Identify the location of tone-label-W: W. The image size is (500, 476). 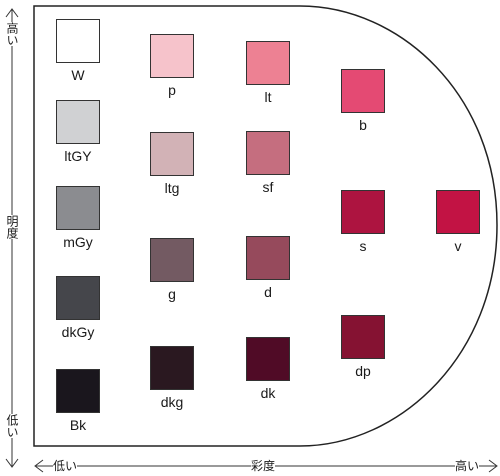
(78, 75).